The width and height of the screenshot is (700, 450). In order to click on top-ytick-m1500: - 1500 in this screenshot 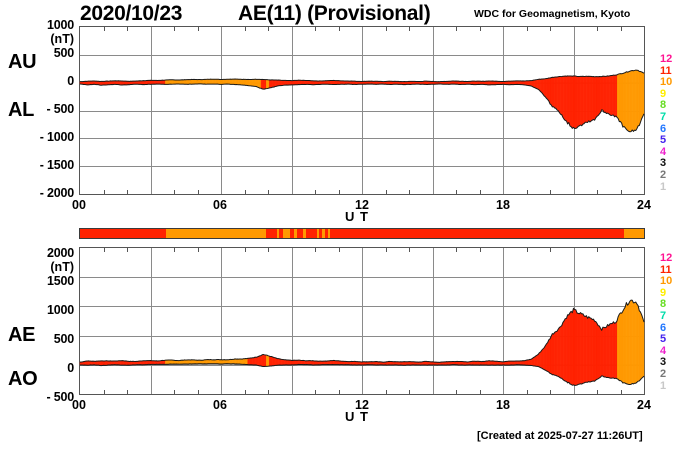, I will do `click(56, 165)`.